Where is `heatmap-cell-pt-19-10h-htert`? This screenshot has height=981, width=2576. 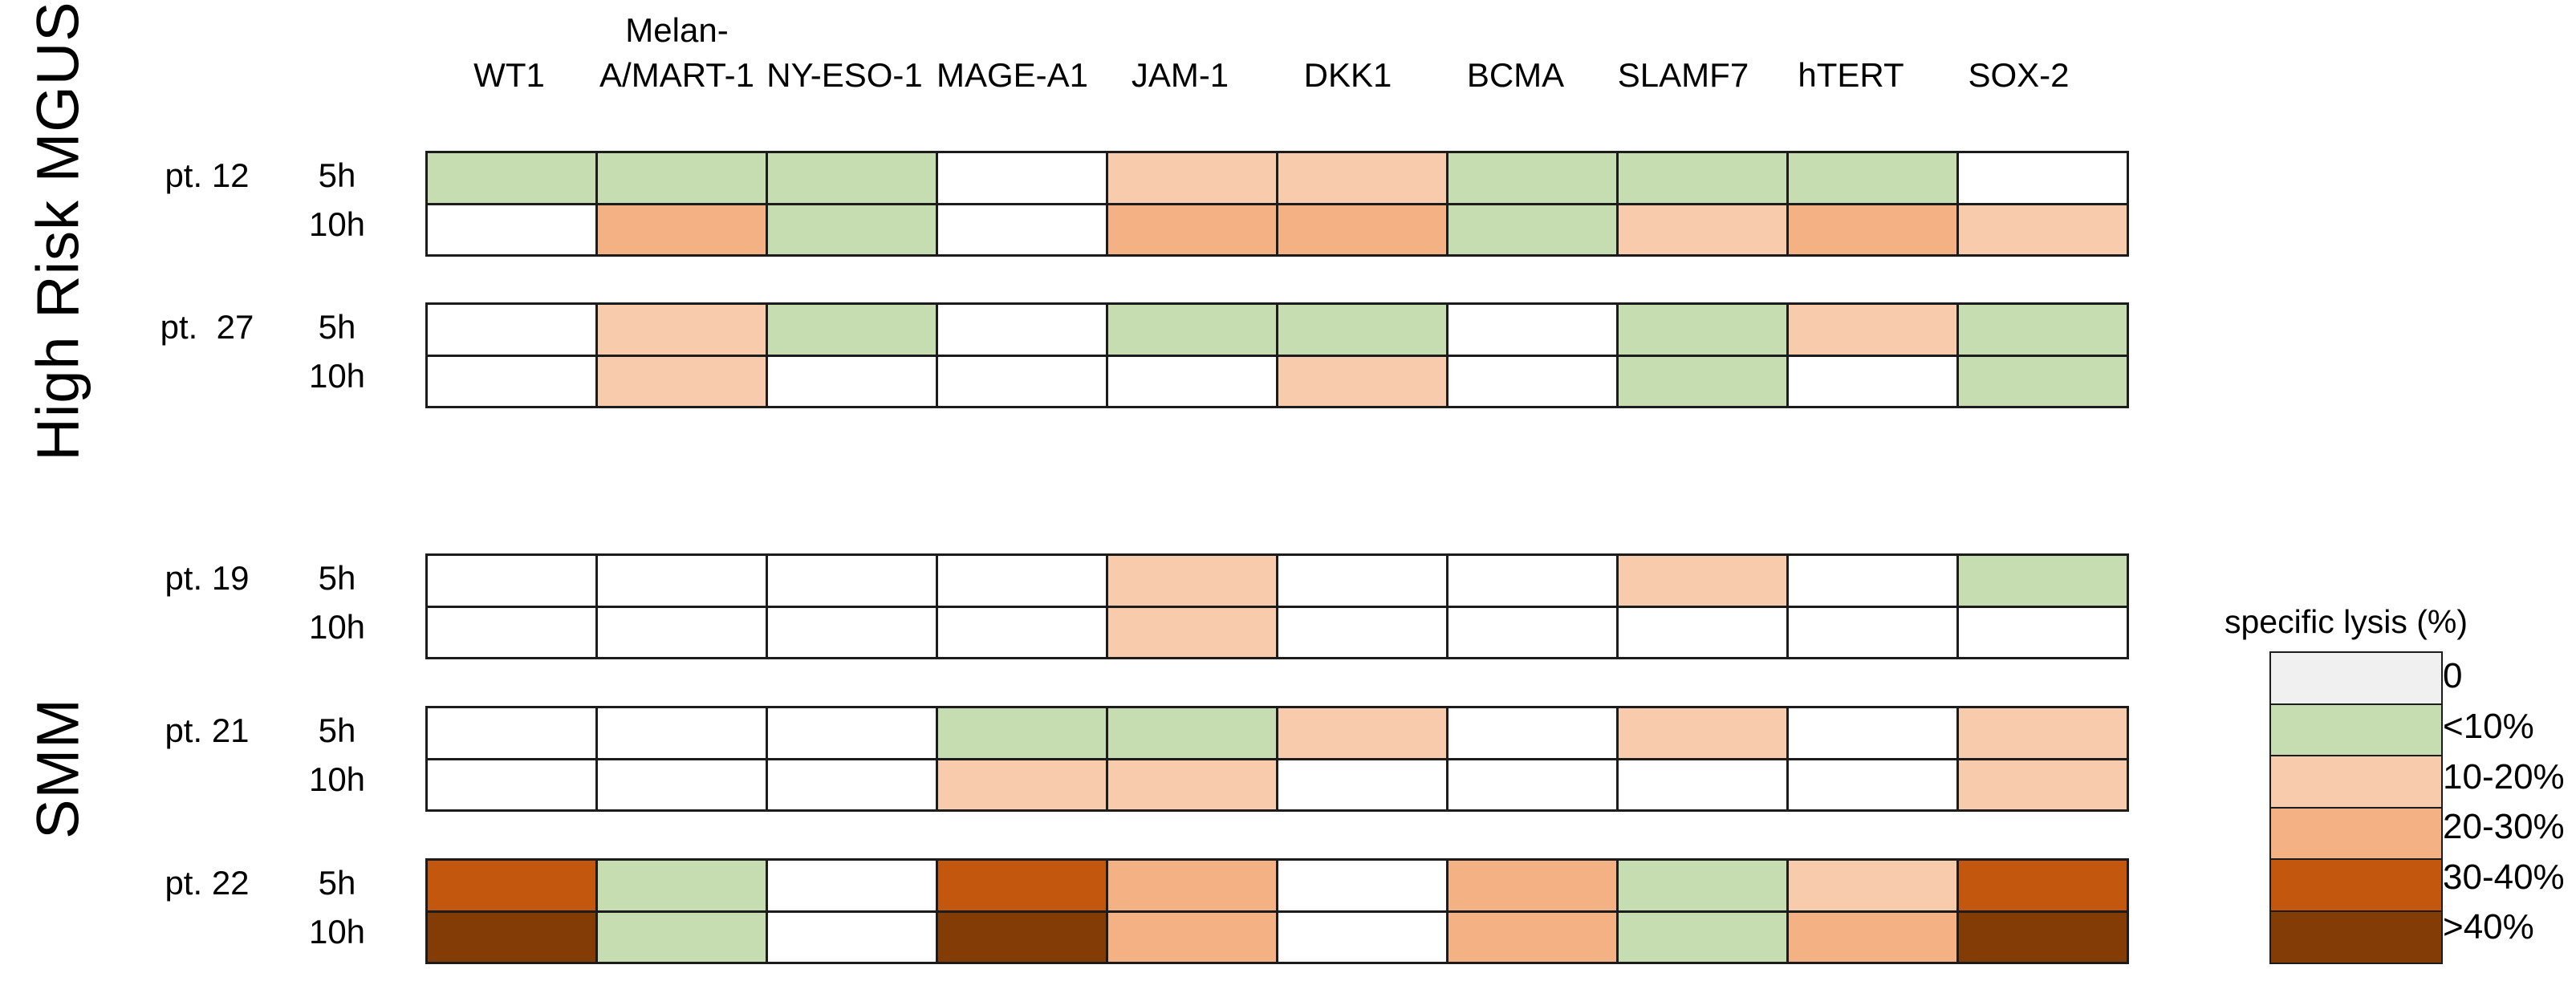
heatmap-cell-pt-19-10h-htert is located at coordinates (1872, 632).